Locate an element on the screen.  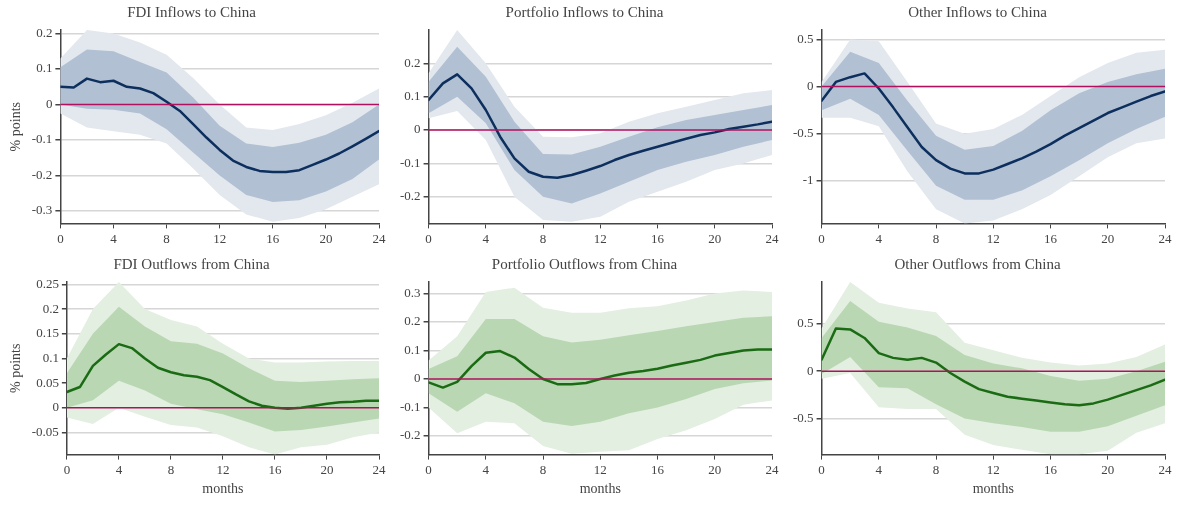
chart-title: Portfolio Inflows to China is located at coordinates (584, 11).